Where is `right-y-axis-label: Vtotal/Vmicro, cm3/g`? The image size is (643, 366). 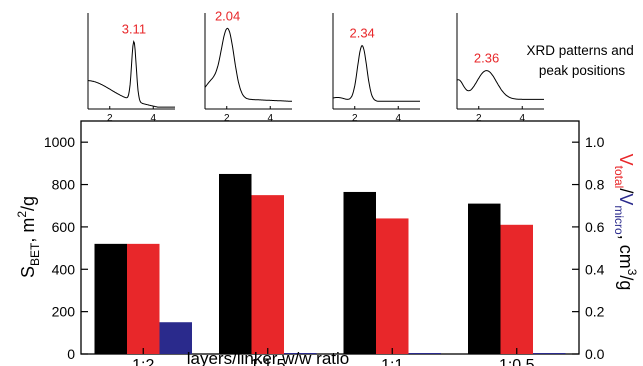 right-y-axis-label: Vtotal/Vmicro, cm3/g is located at coordinates (625, 222).